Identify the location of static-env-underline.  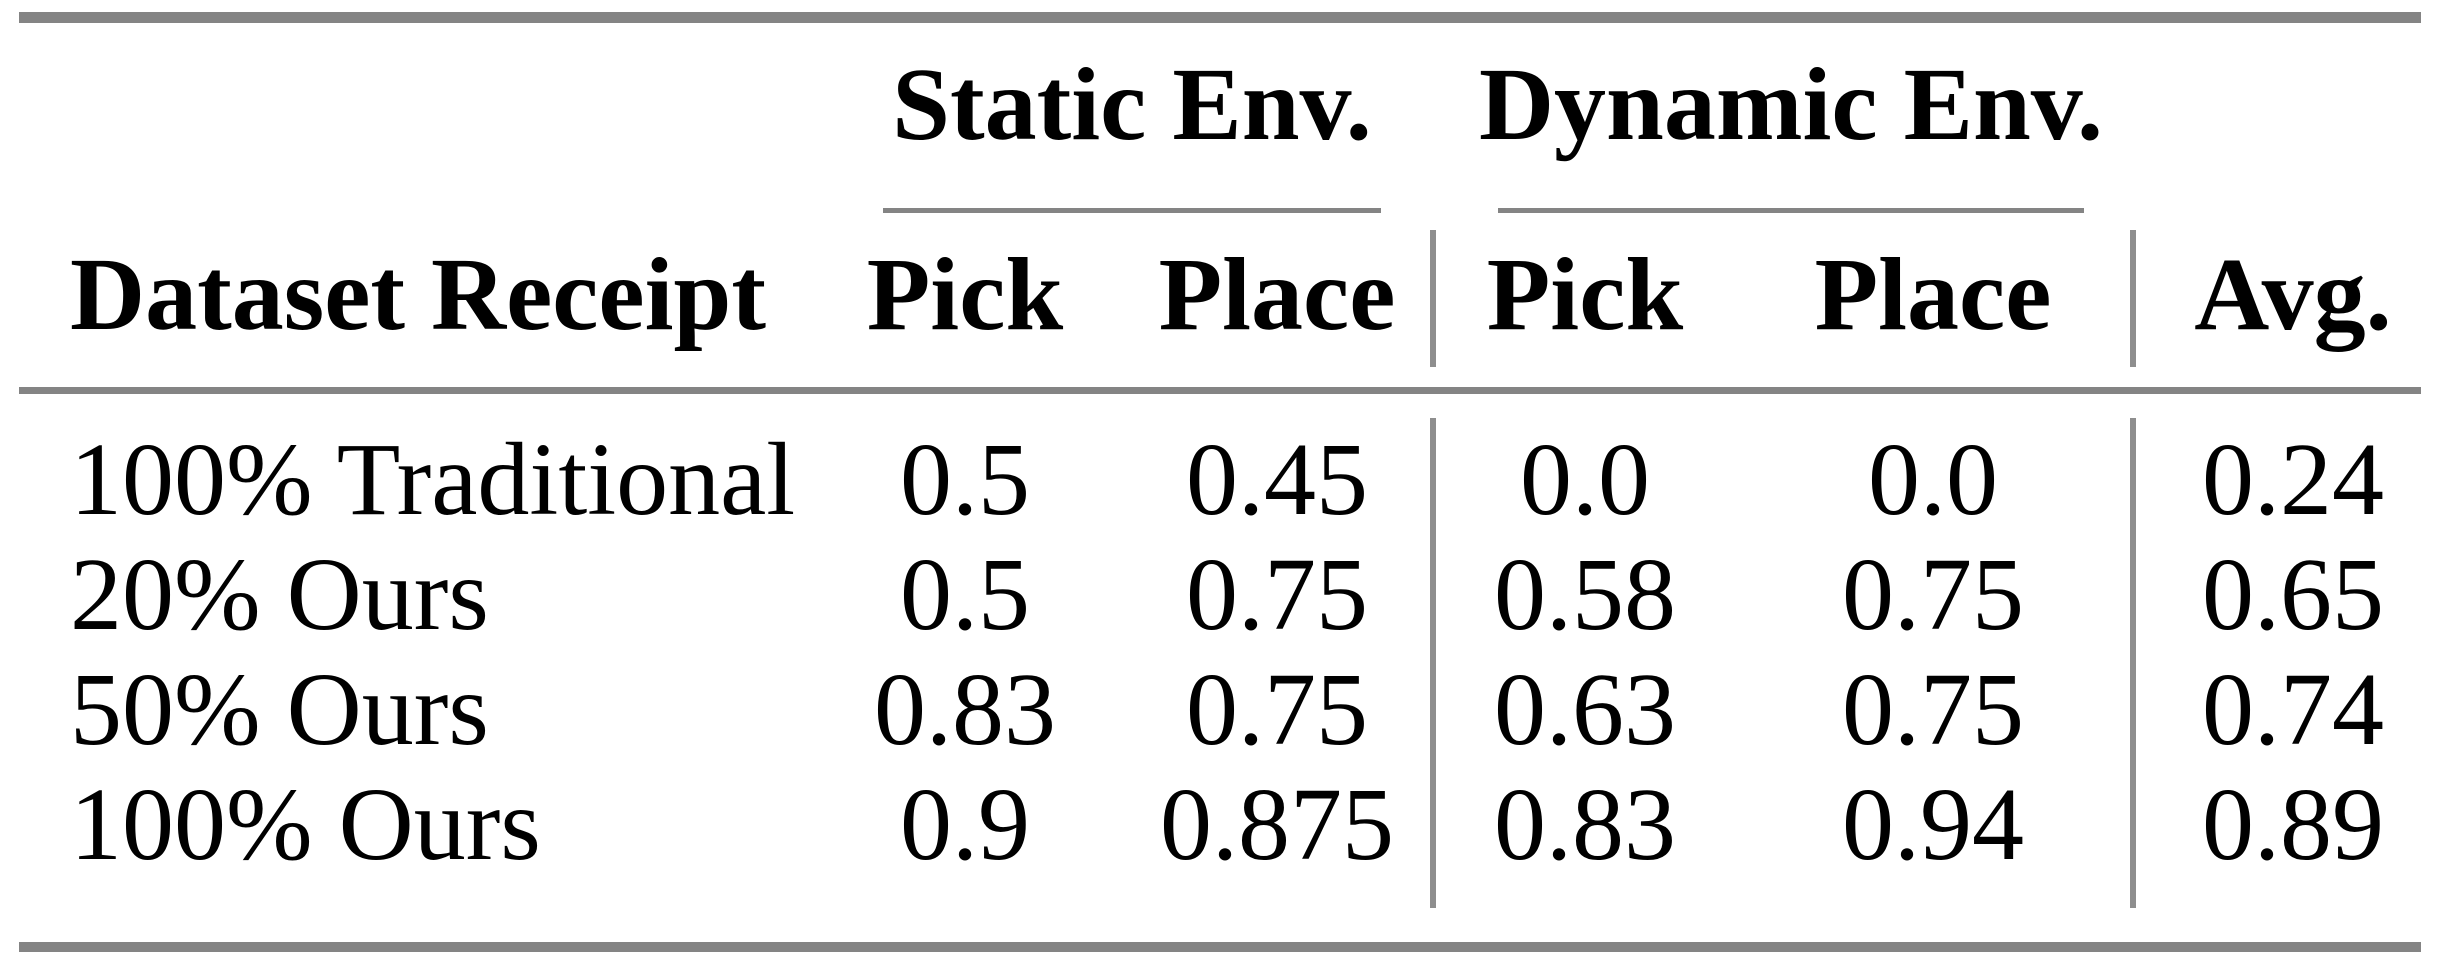
(1132, 210).